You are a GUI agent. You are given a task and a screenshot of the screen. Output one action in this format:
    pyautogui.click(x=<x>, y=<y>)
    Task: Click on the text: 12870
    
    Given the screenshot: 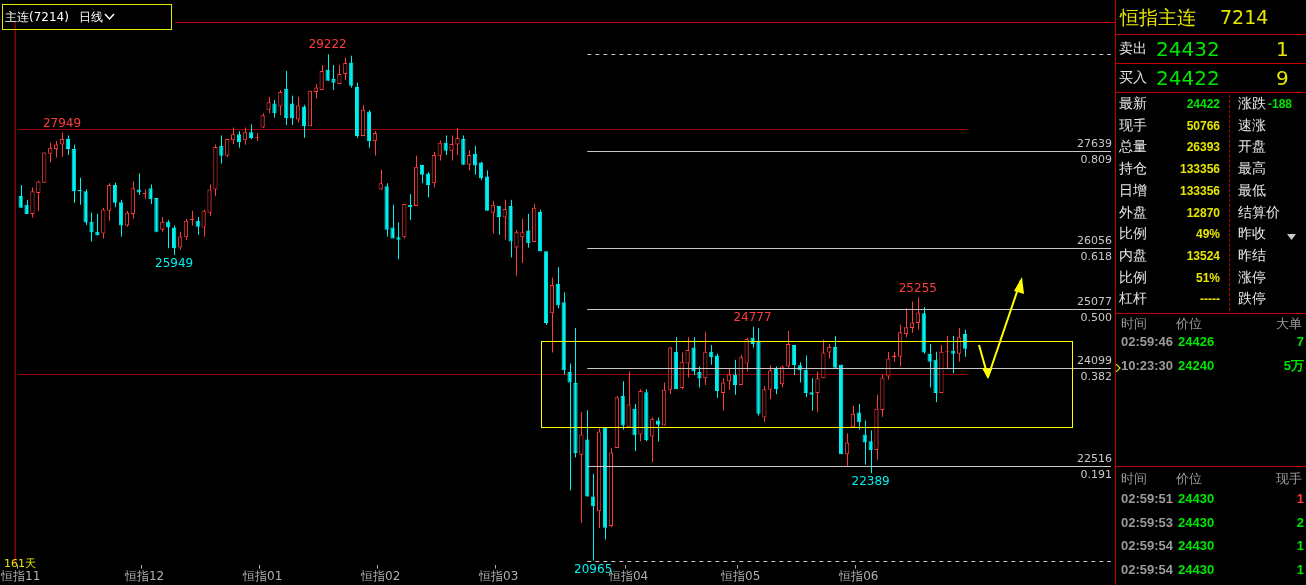 What is the action you would take?
    pyautogui.click(x=1203, y=212)
    